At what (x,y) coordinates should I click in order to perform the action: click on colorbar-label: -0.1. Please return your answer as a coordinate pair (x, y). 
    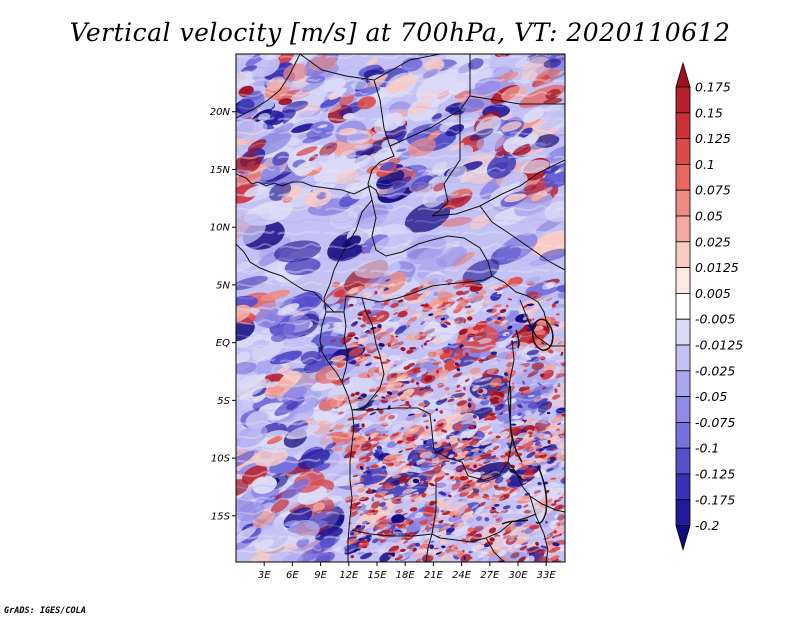
    Looking at the image, I should click on (707, 448).